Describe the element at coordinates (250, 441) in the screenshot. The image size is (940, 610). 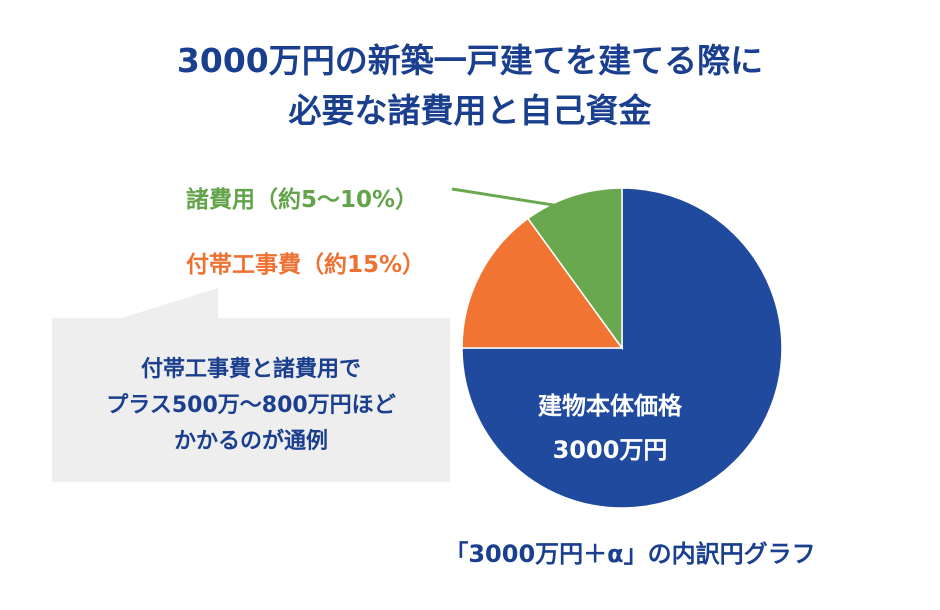
I see `callout-line3: かかるのが通例` at that location.